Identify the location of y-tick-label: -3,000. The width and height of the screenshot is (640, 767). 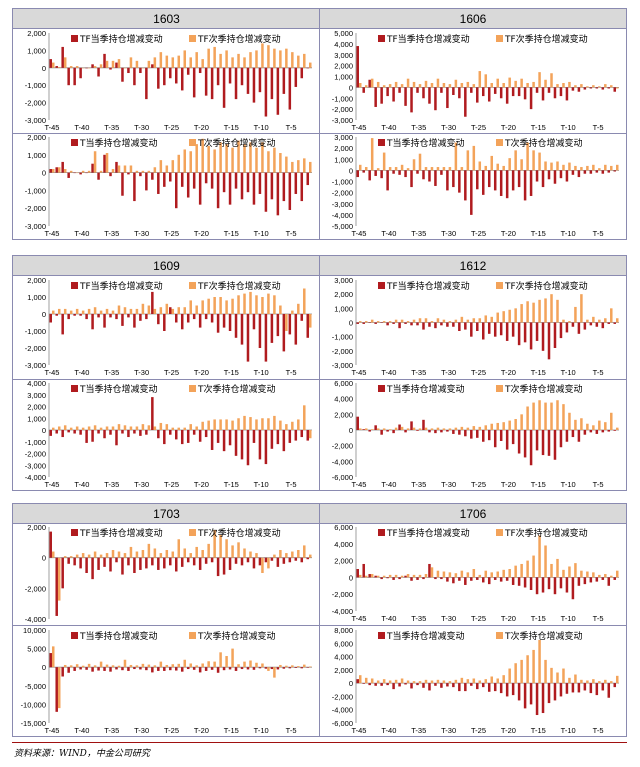
(342, 365).